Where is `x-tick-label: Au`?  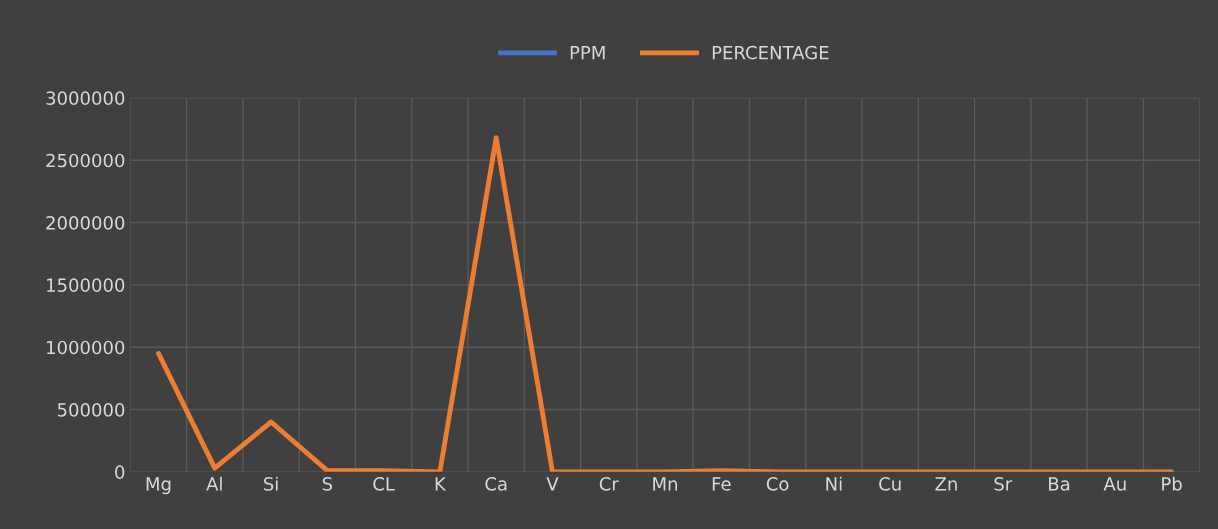
x-tick-label: Au is located at coordinates (1114, 484).